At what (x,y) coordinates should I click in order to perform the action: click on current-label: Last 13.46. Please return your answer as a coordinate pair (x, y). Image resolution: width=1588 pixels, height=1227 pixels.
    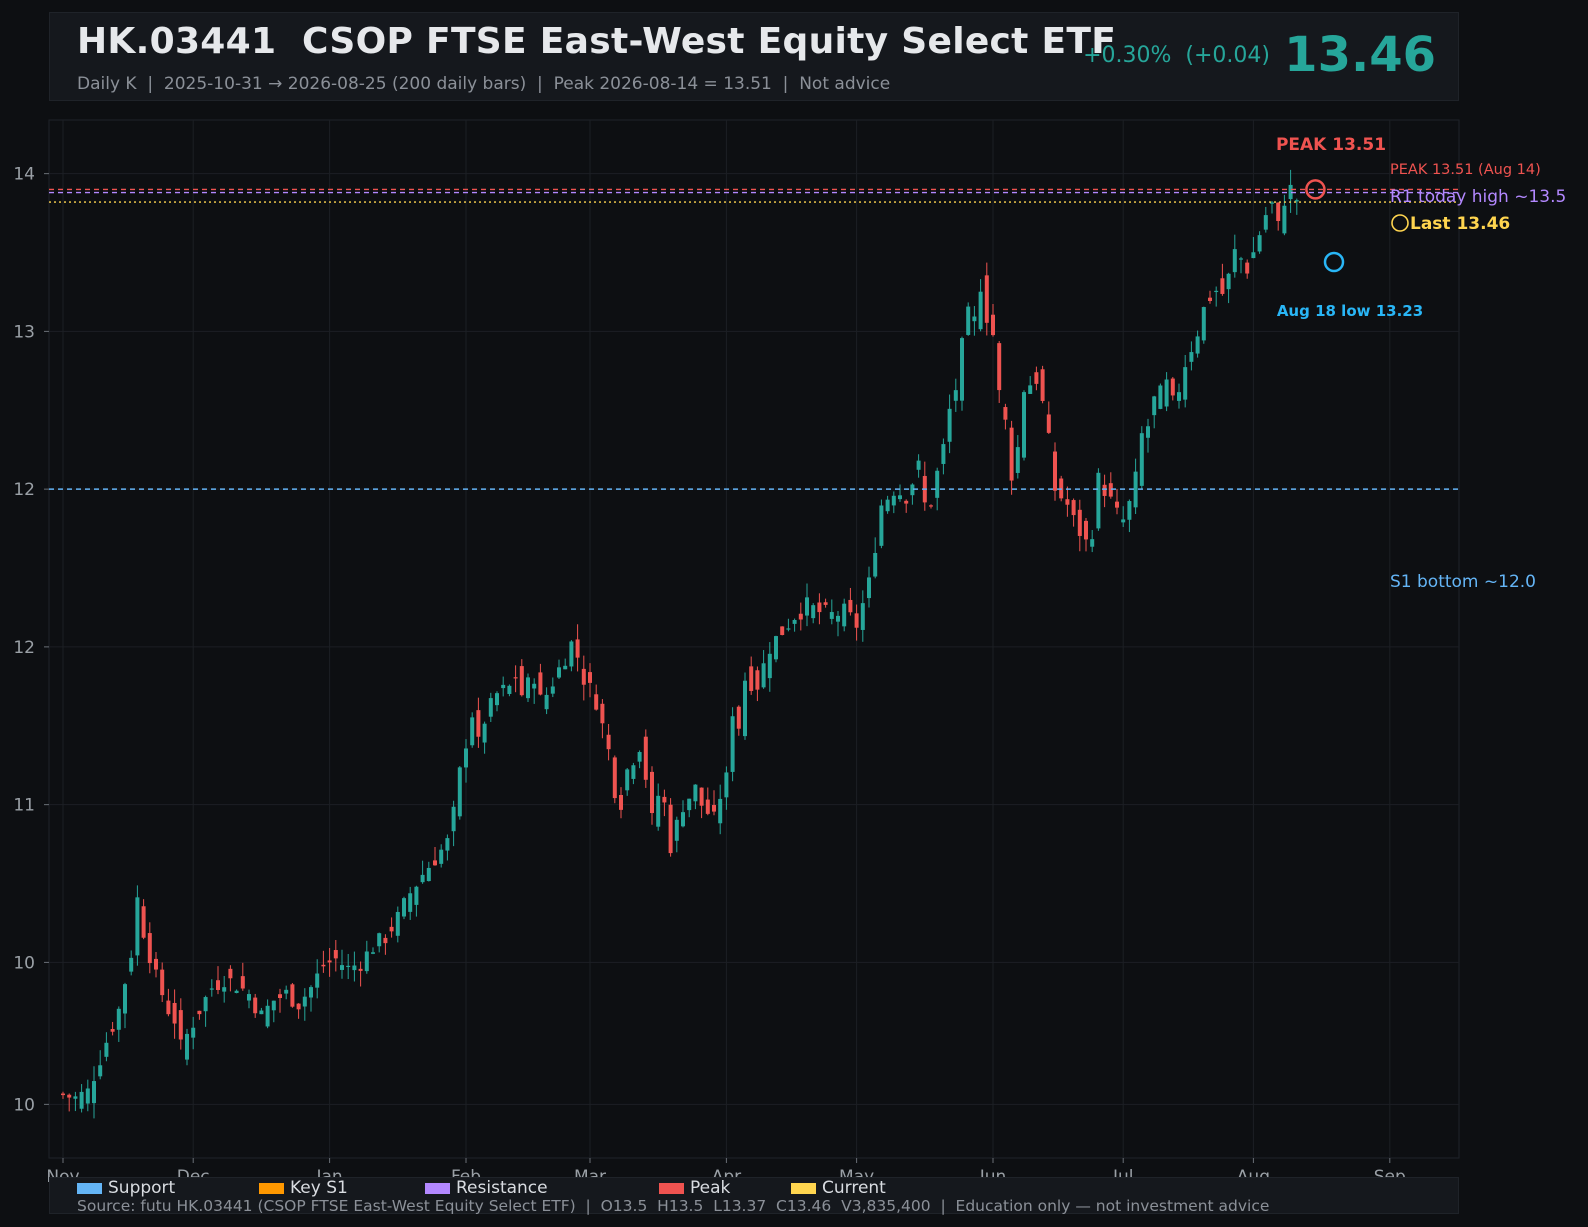
    Looking at the image, I should click on (1460, 224).